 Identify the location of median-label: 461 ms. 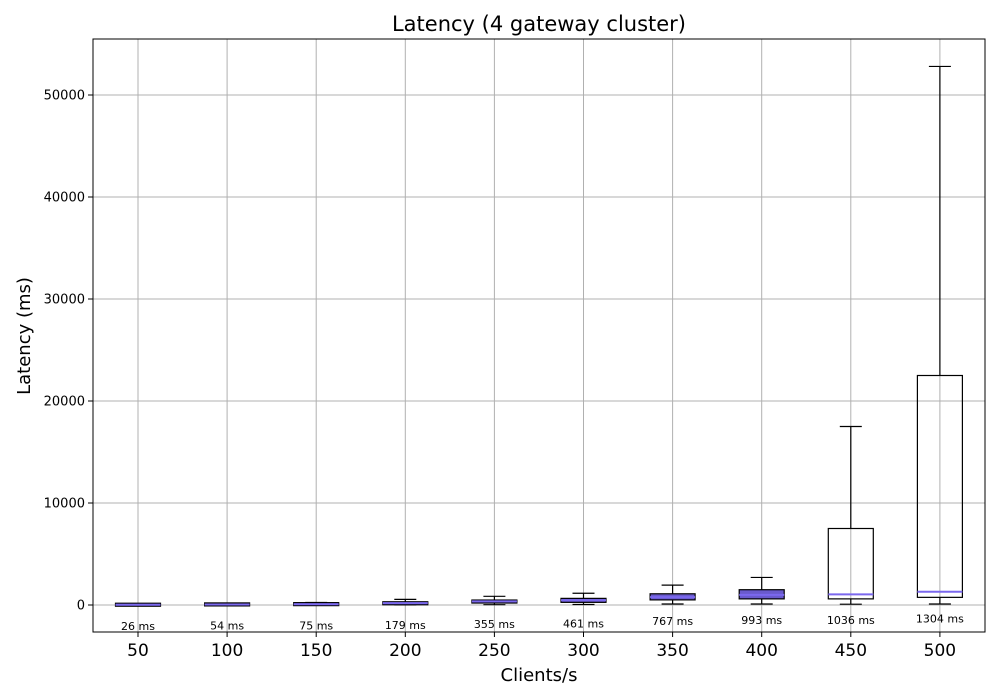
(583, 623).